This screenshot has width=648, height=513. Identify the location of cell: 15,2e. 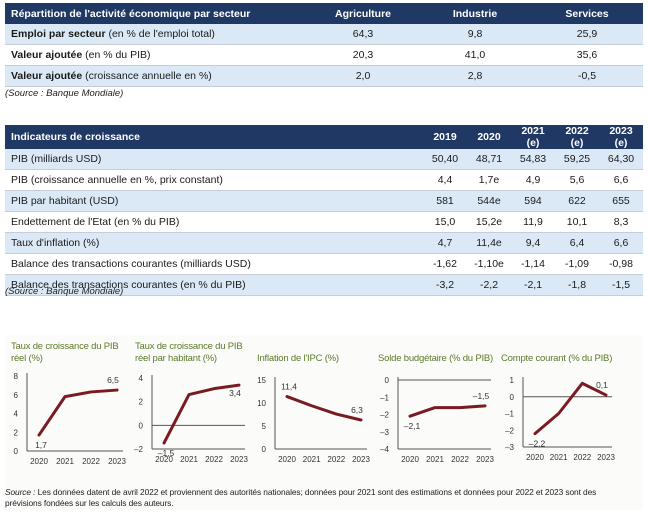
(489, 222).